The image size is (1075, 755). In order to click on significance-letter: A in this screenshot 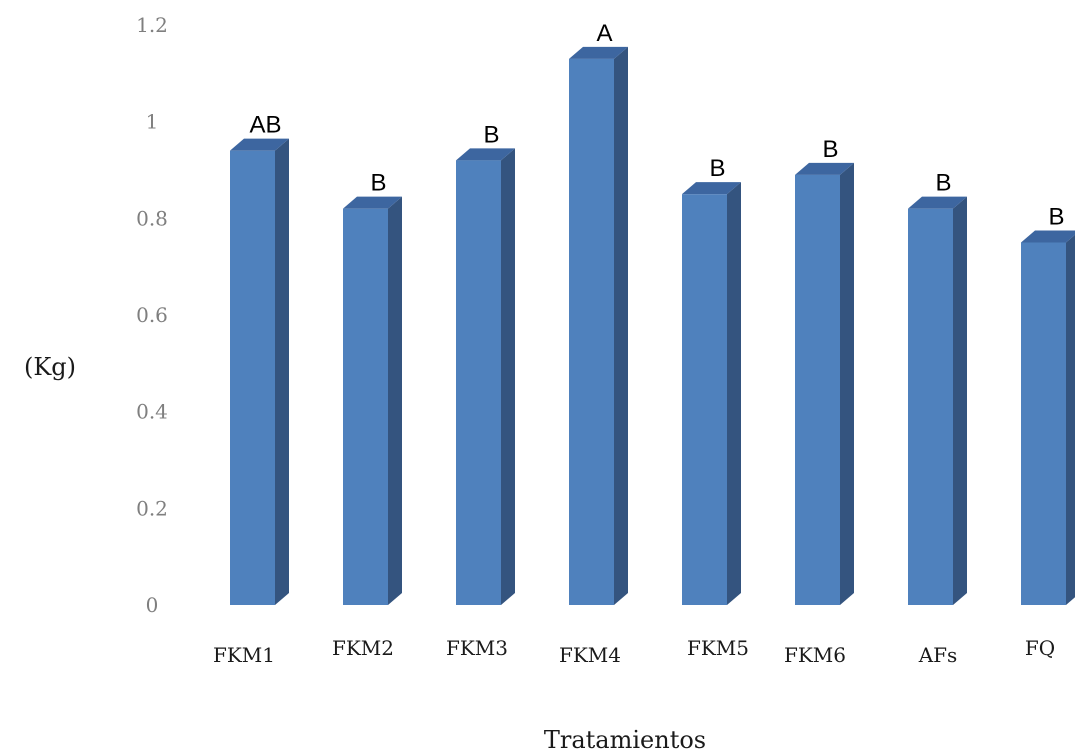, I will do `click(604, 33)`.